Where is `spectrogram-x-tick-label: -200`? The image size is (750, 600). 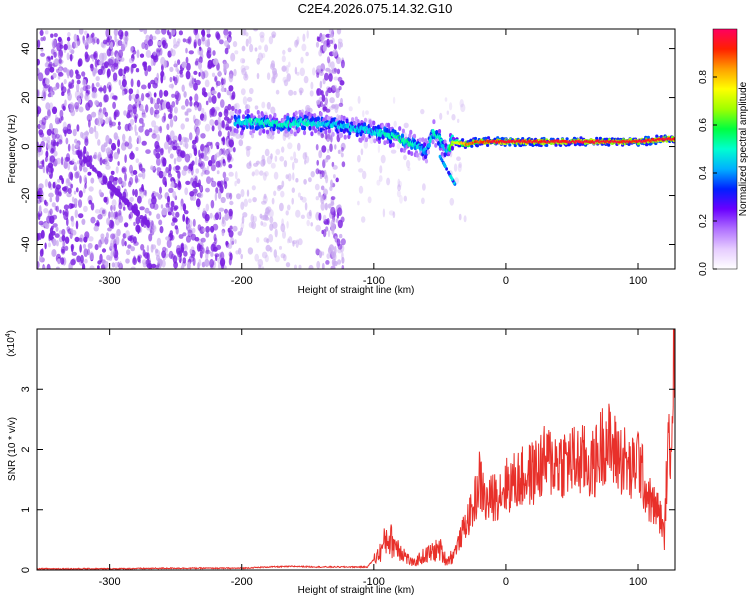
spectrogram-x-tick-label: -200 is located at coordinates (242, 281).